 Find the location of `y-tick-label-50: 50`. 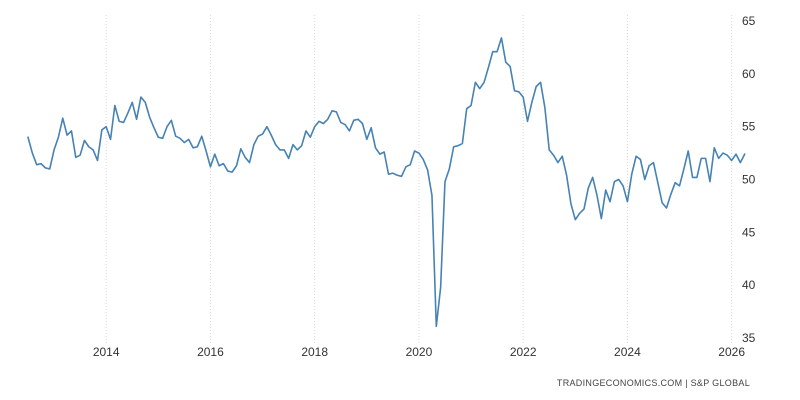

y-tick-label-50: 50 is located at coordinates (749, 180).